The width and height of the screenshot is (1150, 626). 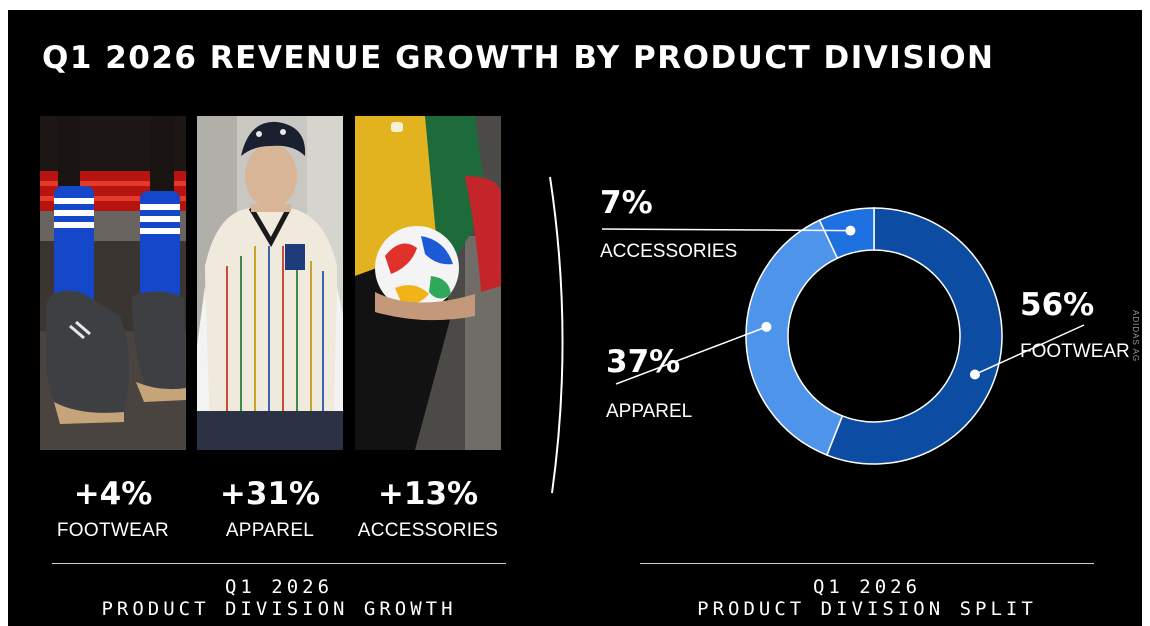 What do you see at coordinates (766, 326) in the screenshot?
I see `callout-dot-apparel` at bounding box center [766, 326].